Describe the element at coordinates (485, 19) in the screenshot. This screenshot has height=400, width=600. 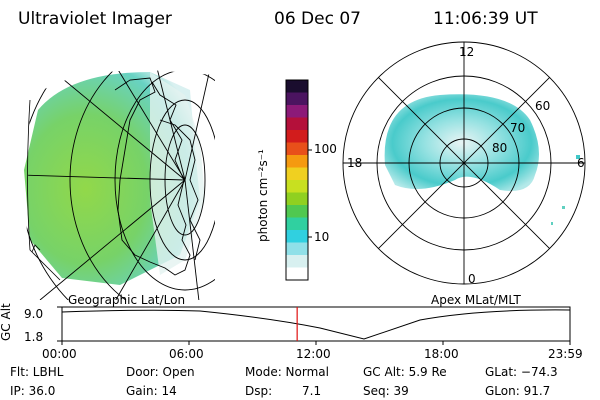
I see `time-label: 11:06:39 UT` at that location.